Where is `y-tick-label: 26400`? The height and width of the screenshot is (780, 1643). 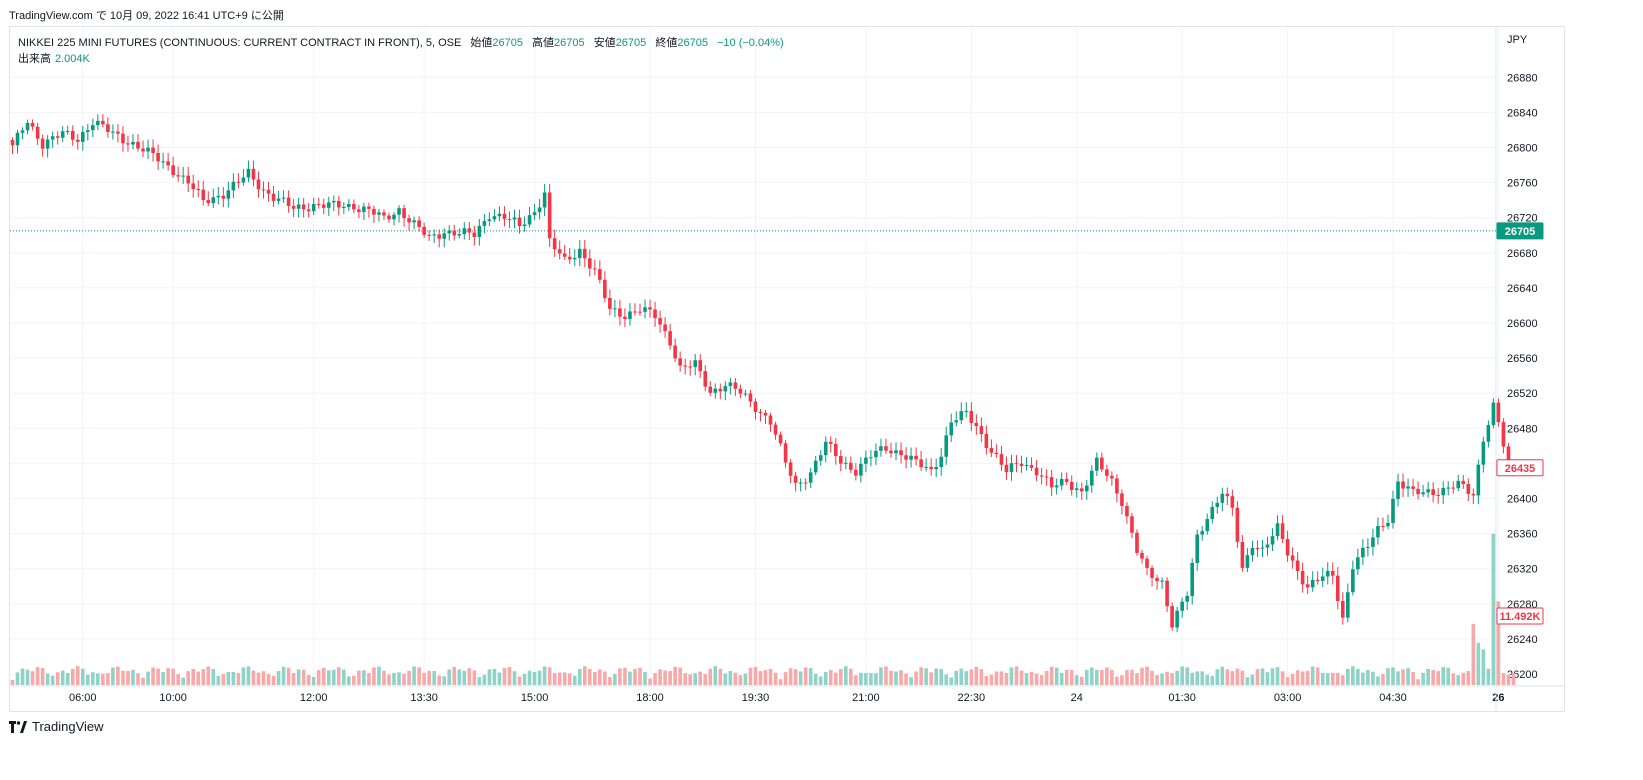 y-tick-label: 26400 is located at coordinates (1522, 500).